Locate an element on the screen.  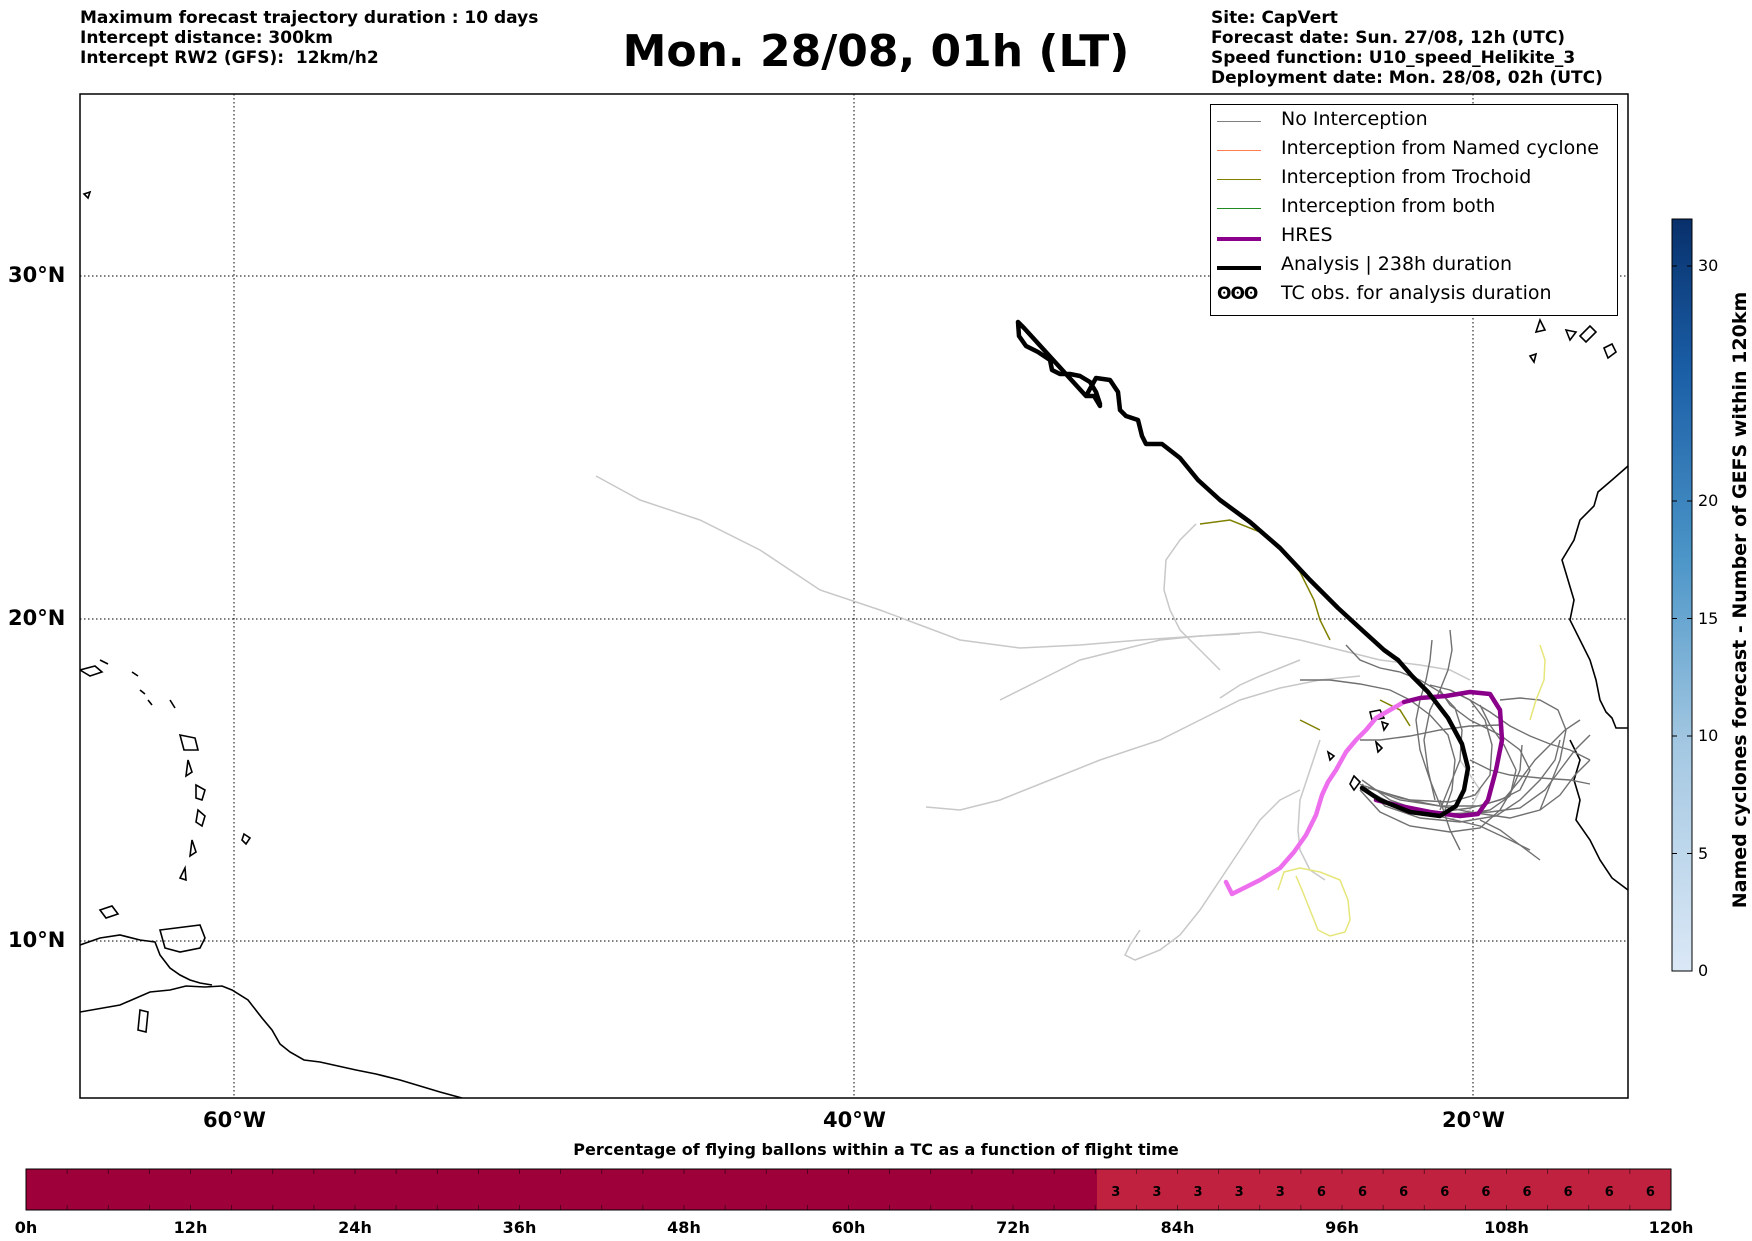
hres-trajectory is located at coordinates (1364, 793).